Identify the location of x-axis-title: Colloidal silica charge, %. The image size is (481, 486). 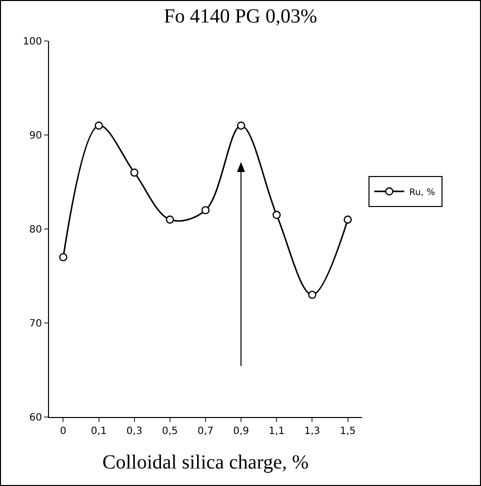
(205, 463).